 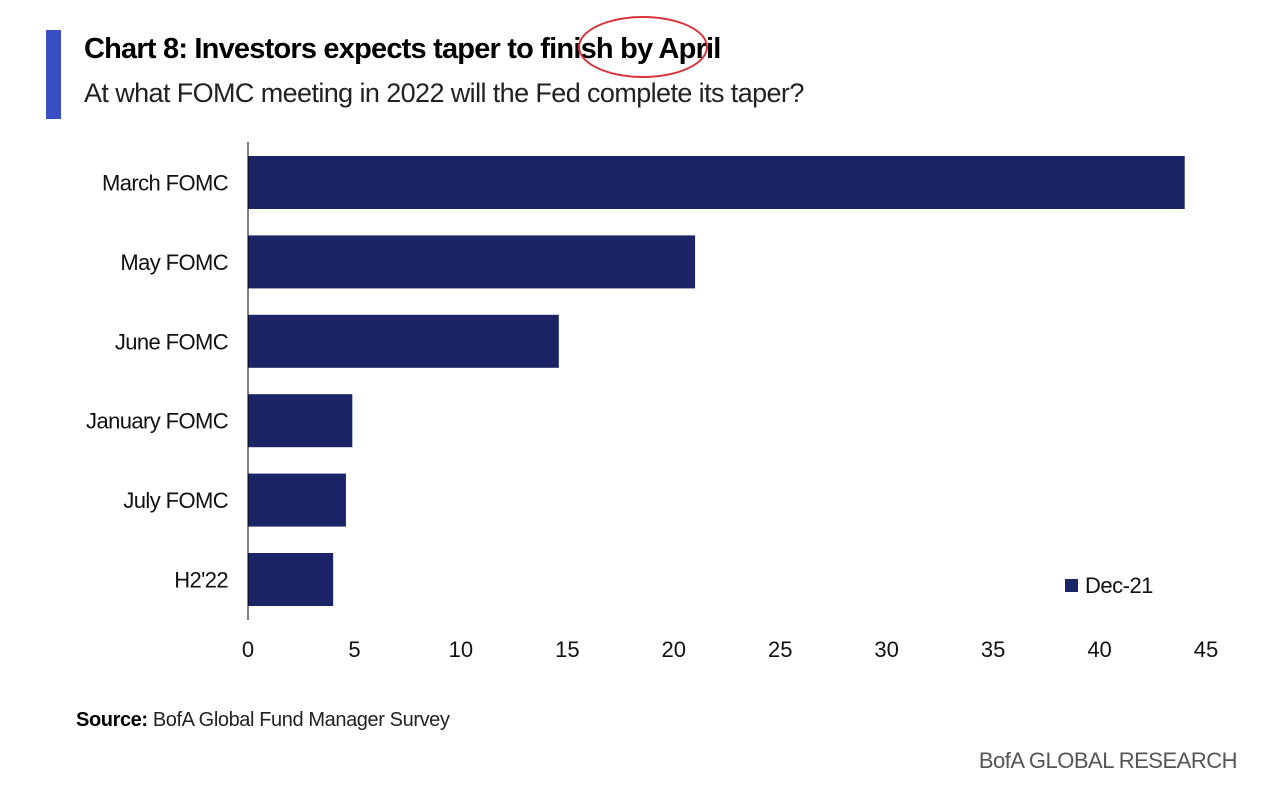 What do you see at coordinates (175, 500) in the screenshot?
I see `category-label: July FOMC` at bounding box center [175, 500].